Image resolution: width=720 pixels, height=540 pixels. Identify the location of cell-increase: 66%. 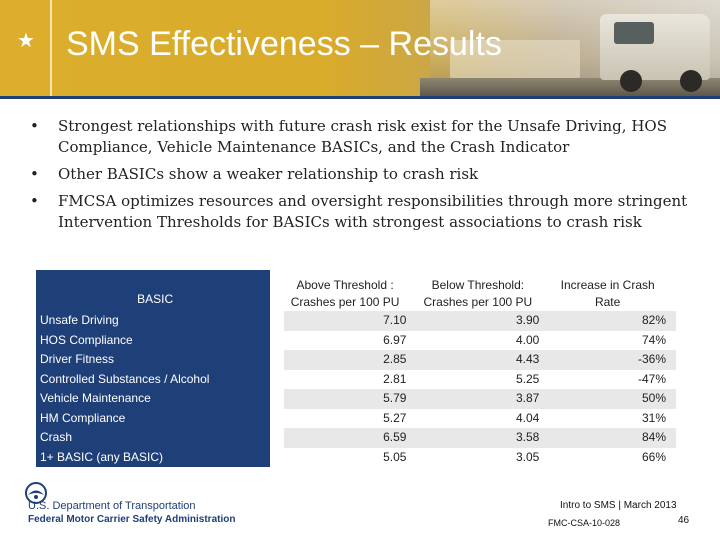
(653, 456).